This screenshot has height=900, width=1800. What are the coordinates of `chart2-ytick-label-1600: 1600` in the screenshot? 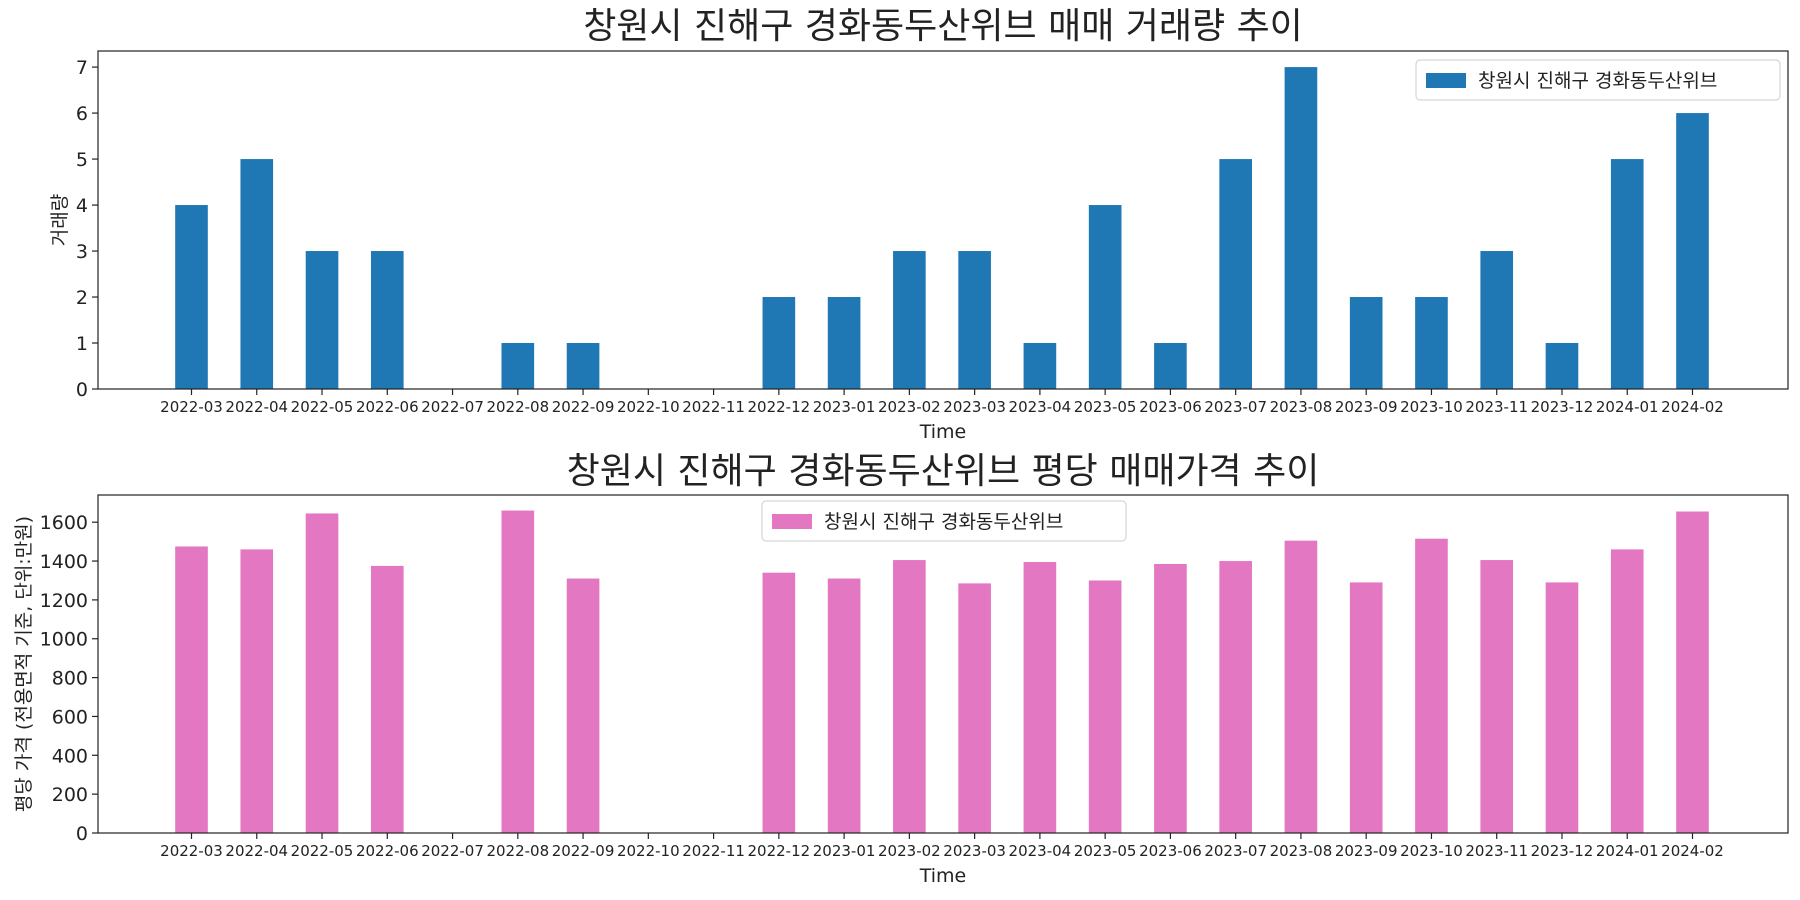 It's located at (64, 523).